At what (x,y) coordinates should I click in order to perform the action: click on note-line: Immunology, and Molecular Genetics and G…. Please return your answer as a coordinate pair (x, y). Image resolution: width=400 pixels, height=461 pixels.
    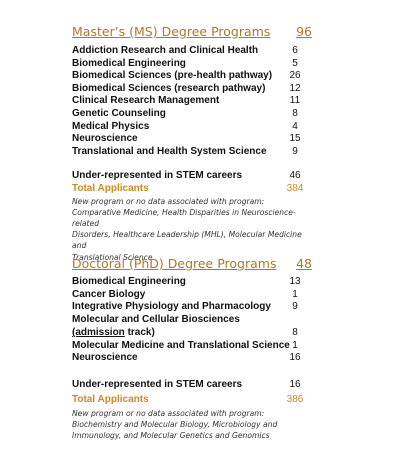
    Looking at the image, I should click on (171, 436).